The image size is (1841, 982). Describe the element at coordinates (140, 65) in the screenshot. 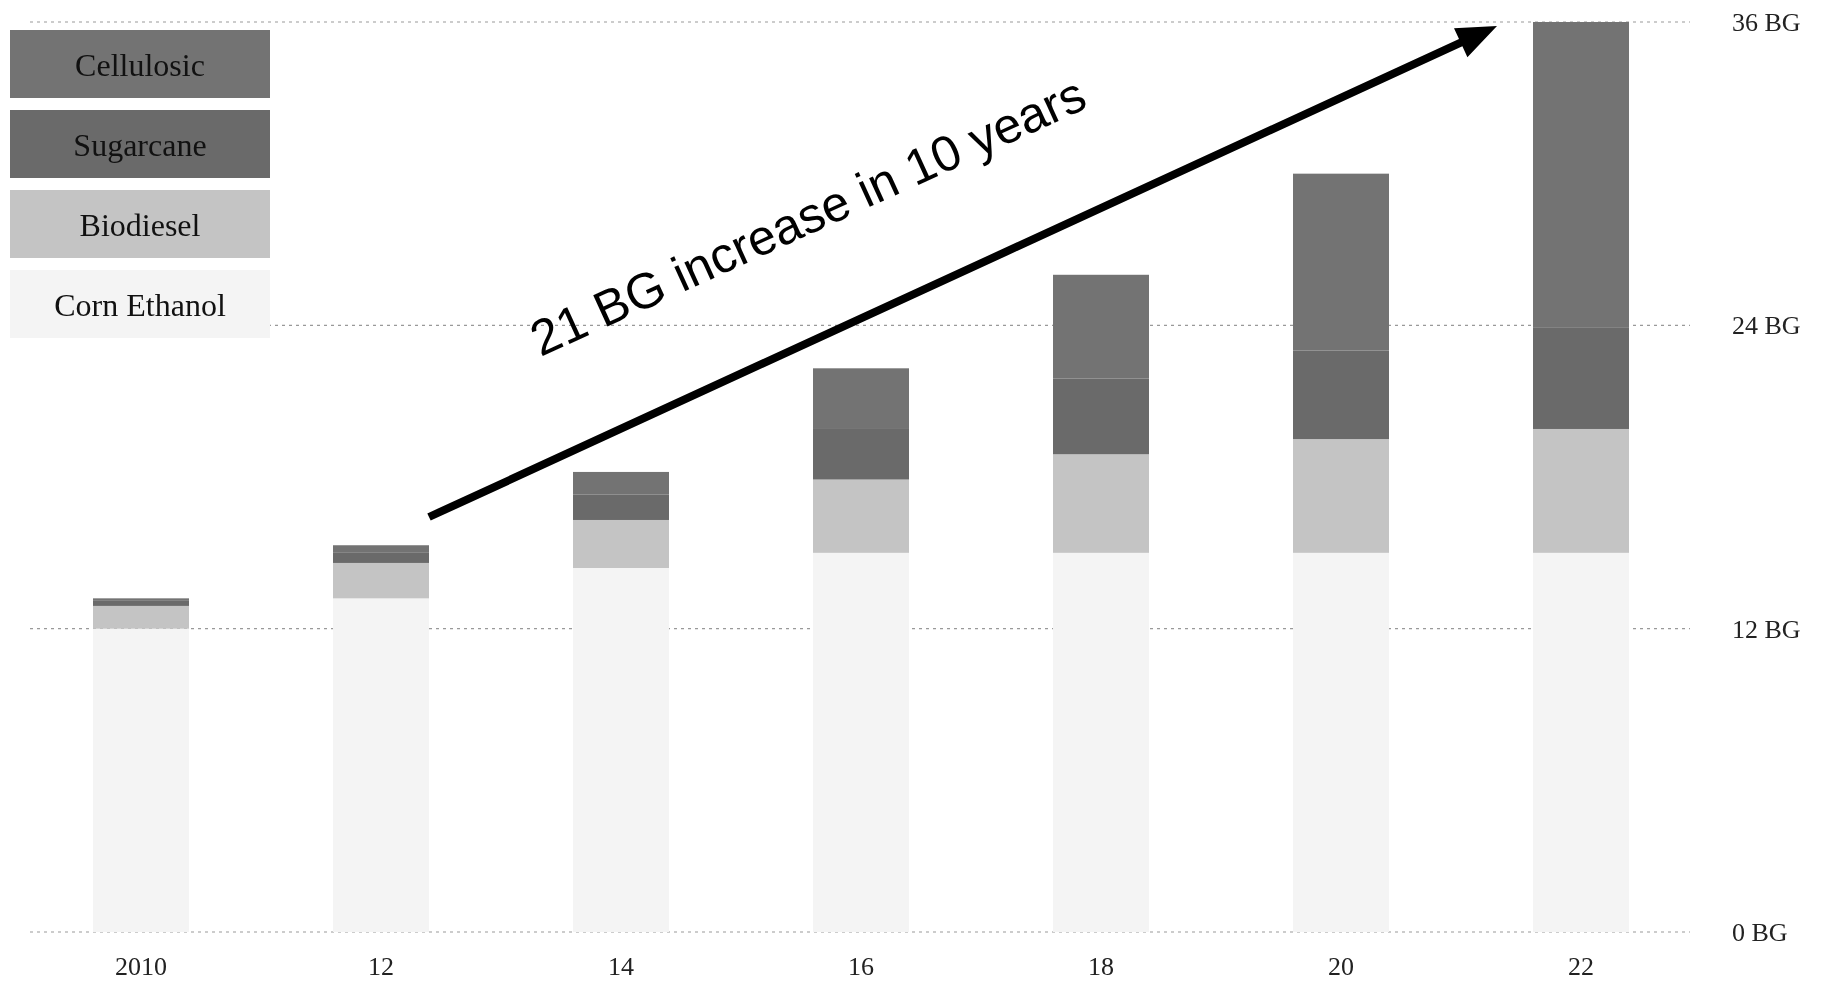

I see `text: Cellulosic` at that location.